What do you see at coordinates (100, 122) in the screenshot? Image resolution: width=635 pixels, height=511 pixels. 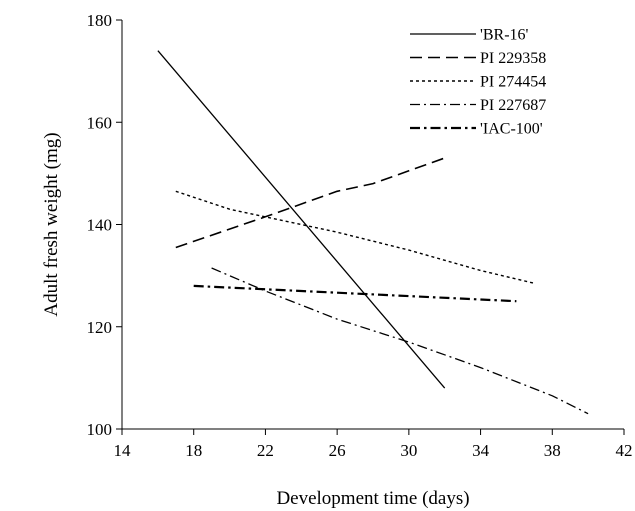 I see `y-tick-label: 160` at bounding box center [100, 122].